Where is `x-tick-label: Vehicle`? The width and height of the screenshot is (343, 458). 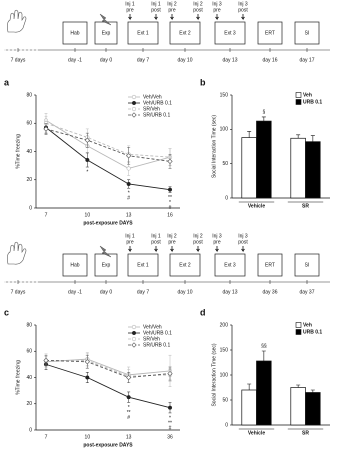
x-tick-label: Vehicle is located at coordinates (256, 206).